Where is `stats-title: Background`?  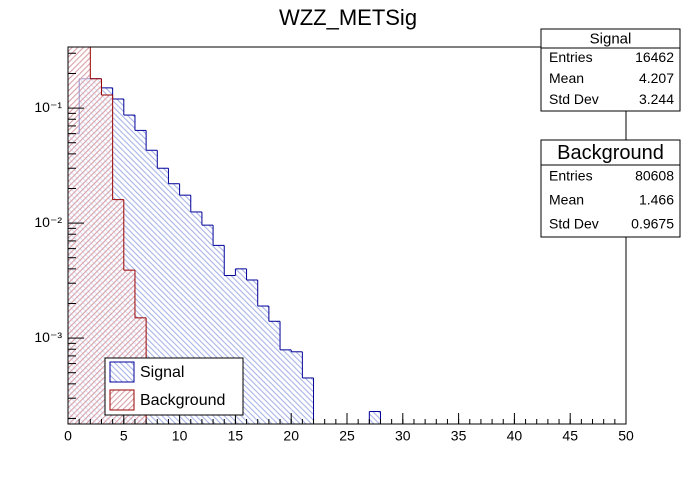 stats-title: Background is located at coordinates (610, 153).